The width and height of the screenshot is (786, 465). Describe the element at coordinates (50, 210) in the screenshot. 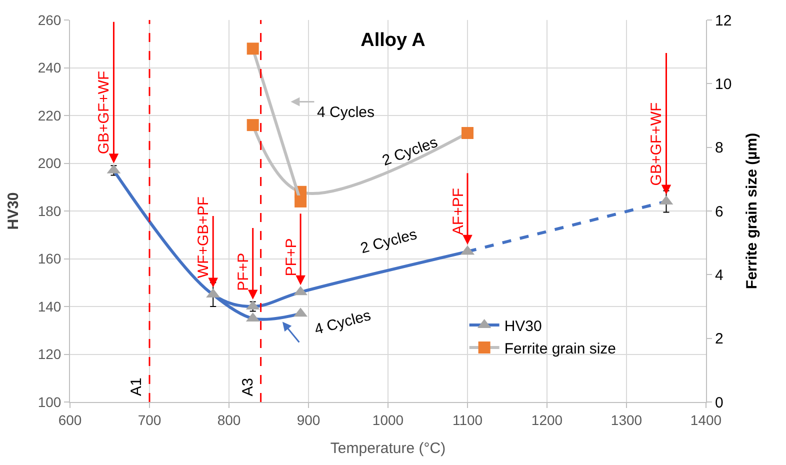

I see `y-tick-label: 180` at that location.